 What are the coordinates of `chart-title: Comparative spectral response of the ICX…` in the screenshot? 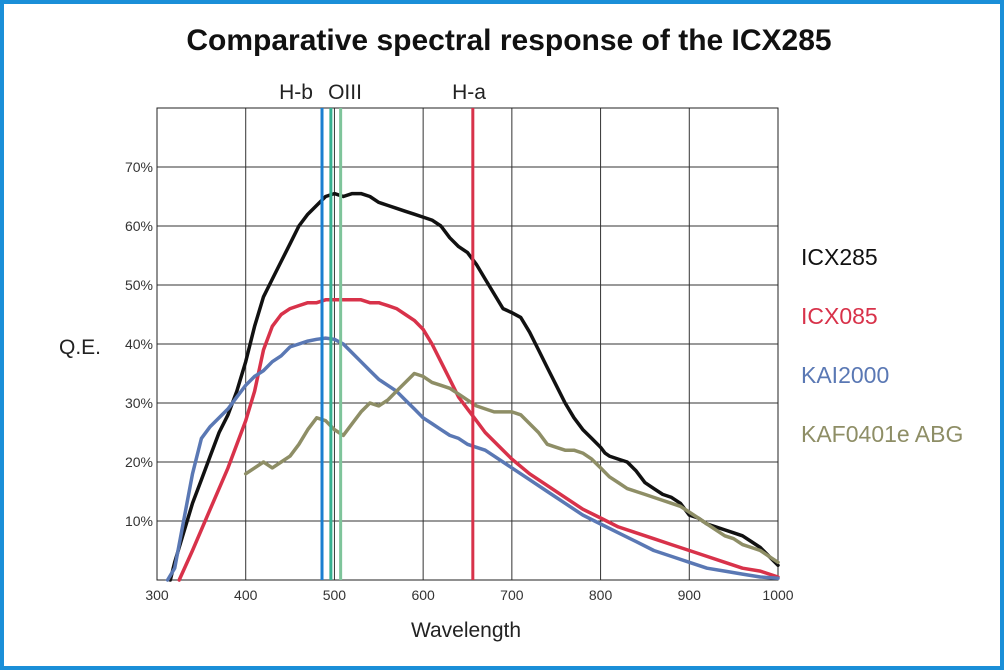 It's located at (508, 40).